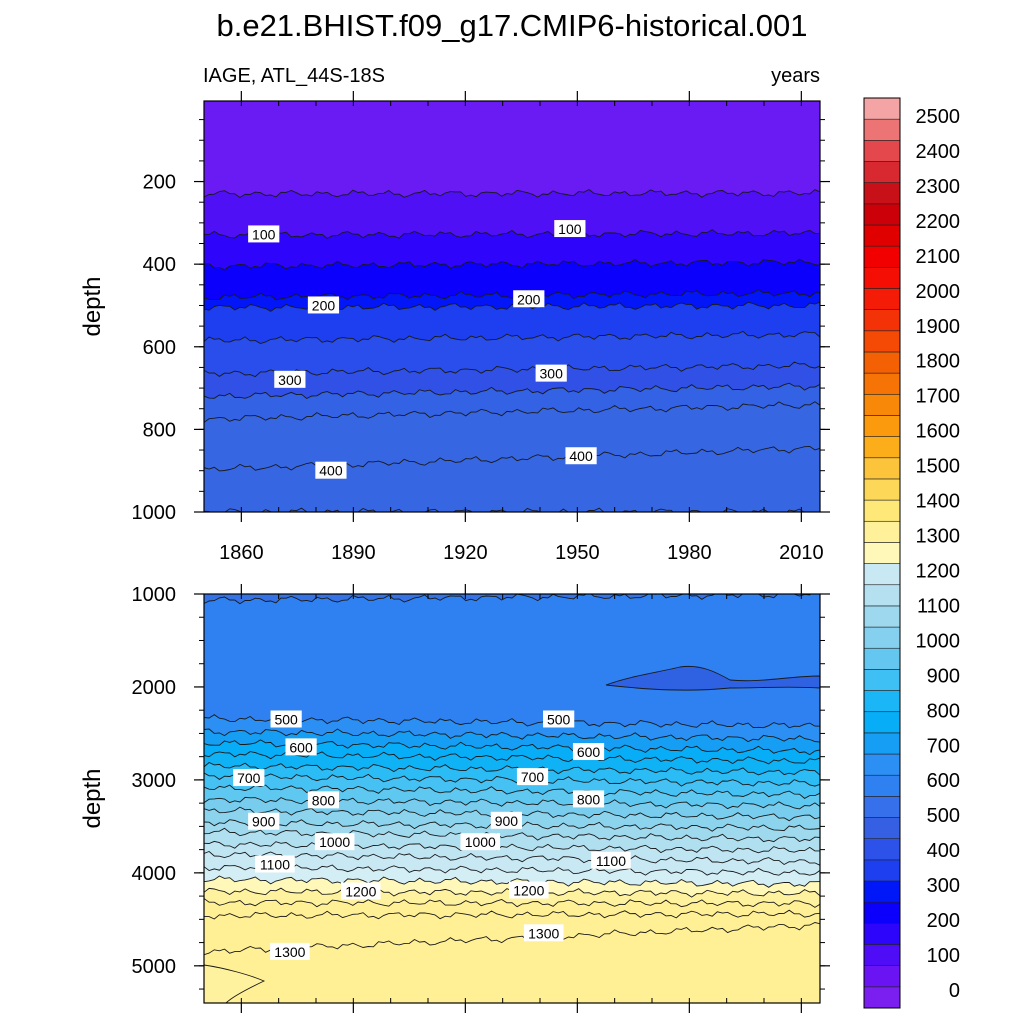 This screenshot has width=1024, height=1024. What do you see at coordinates (159, 348) in the screenshot?
I see `y-tick-label: 600` at bounding box center [159, 348].